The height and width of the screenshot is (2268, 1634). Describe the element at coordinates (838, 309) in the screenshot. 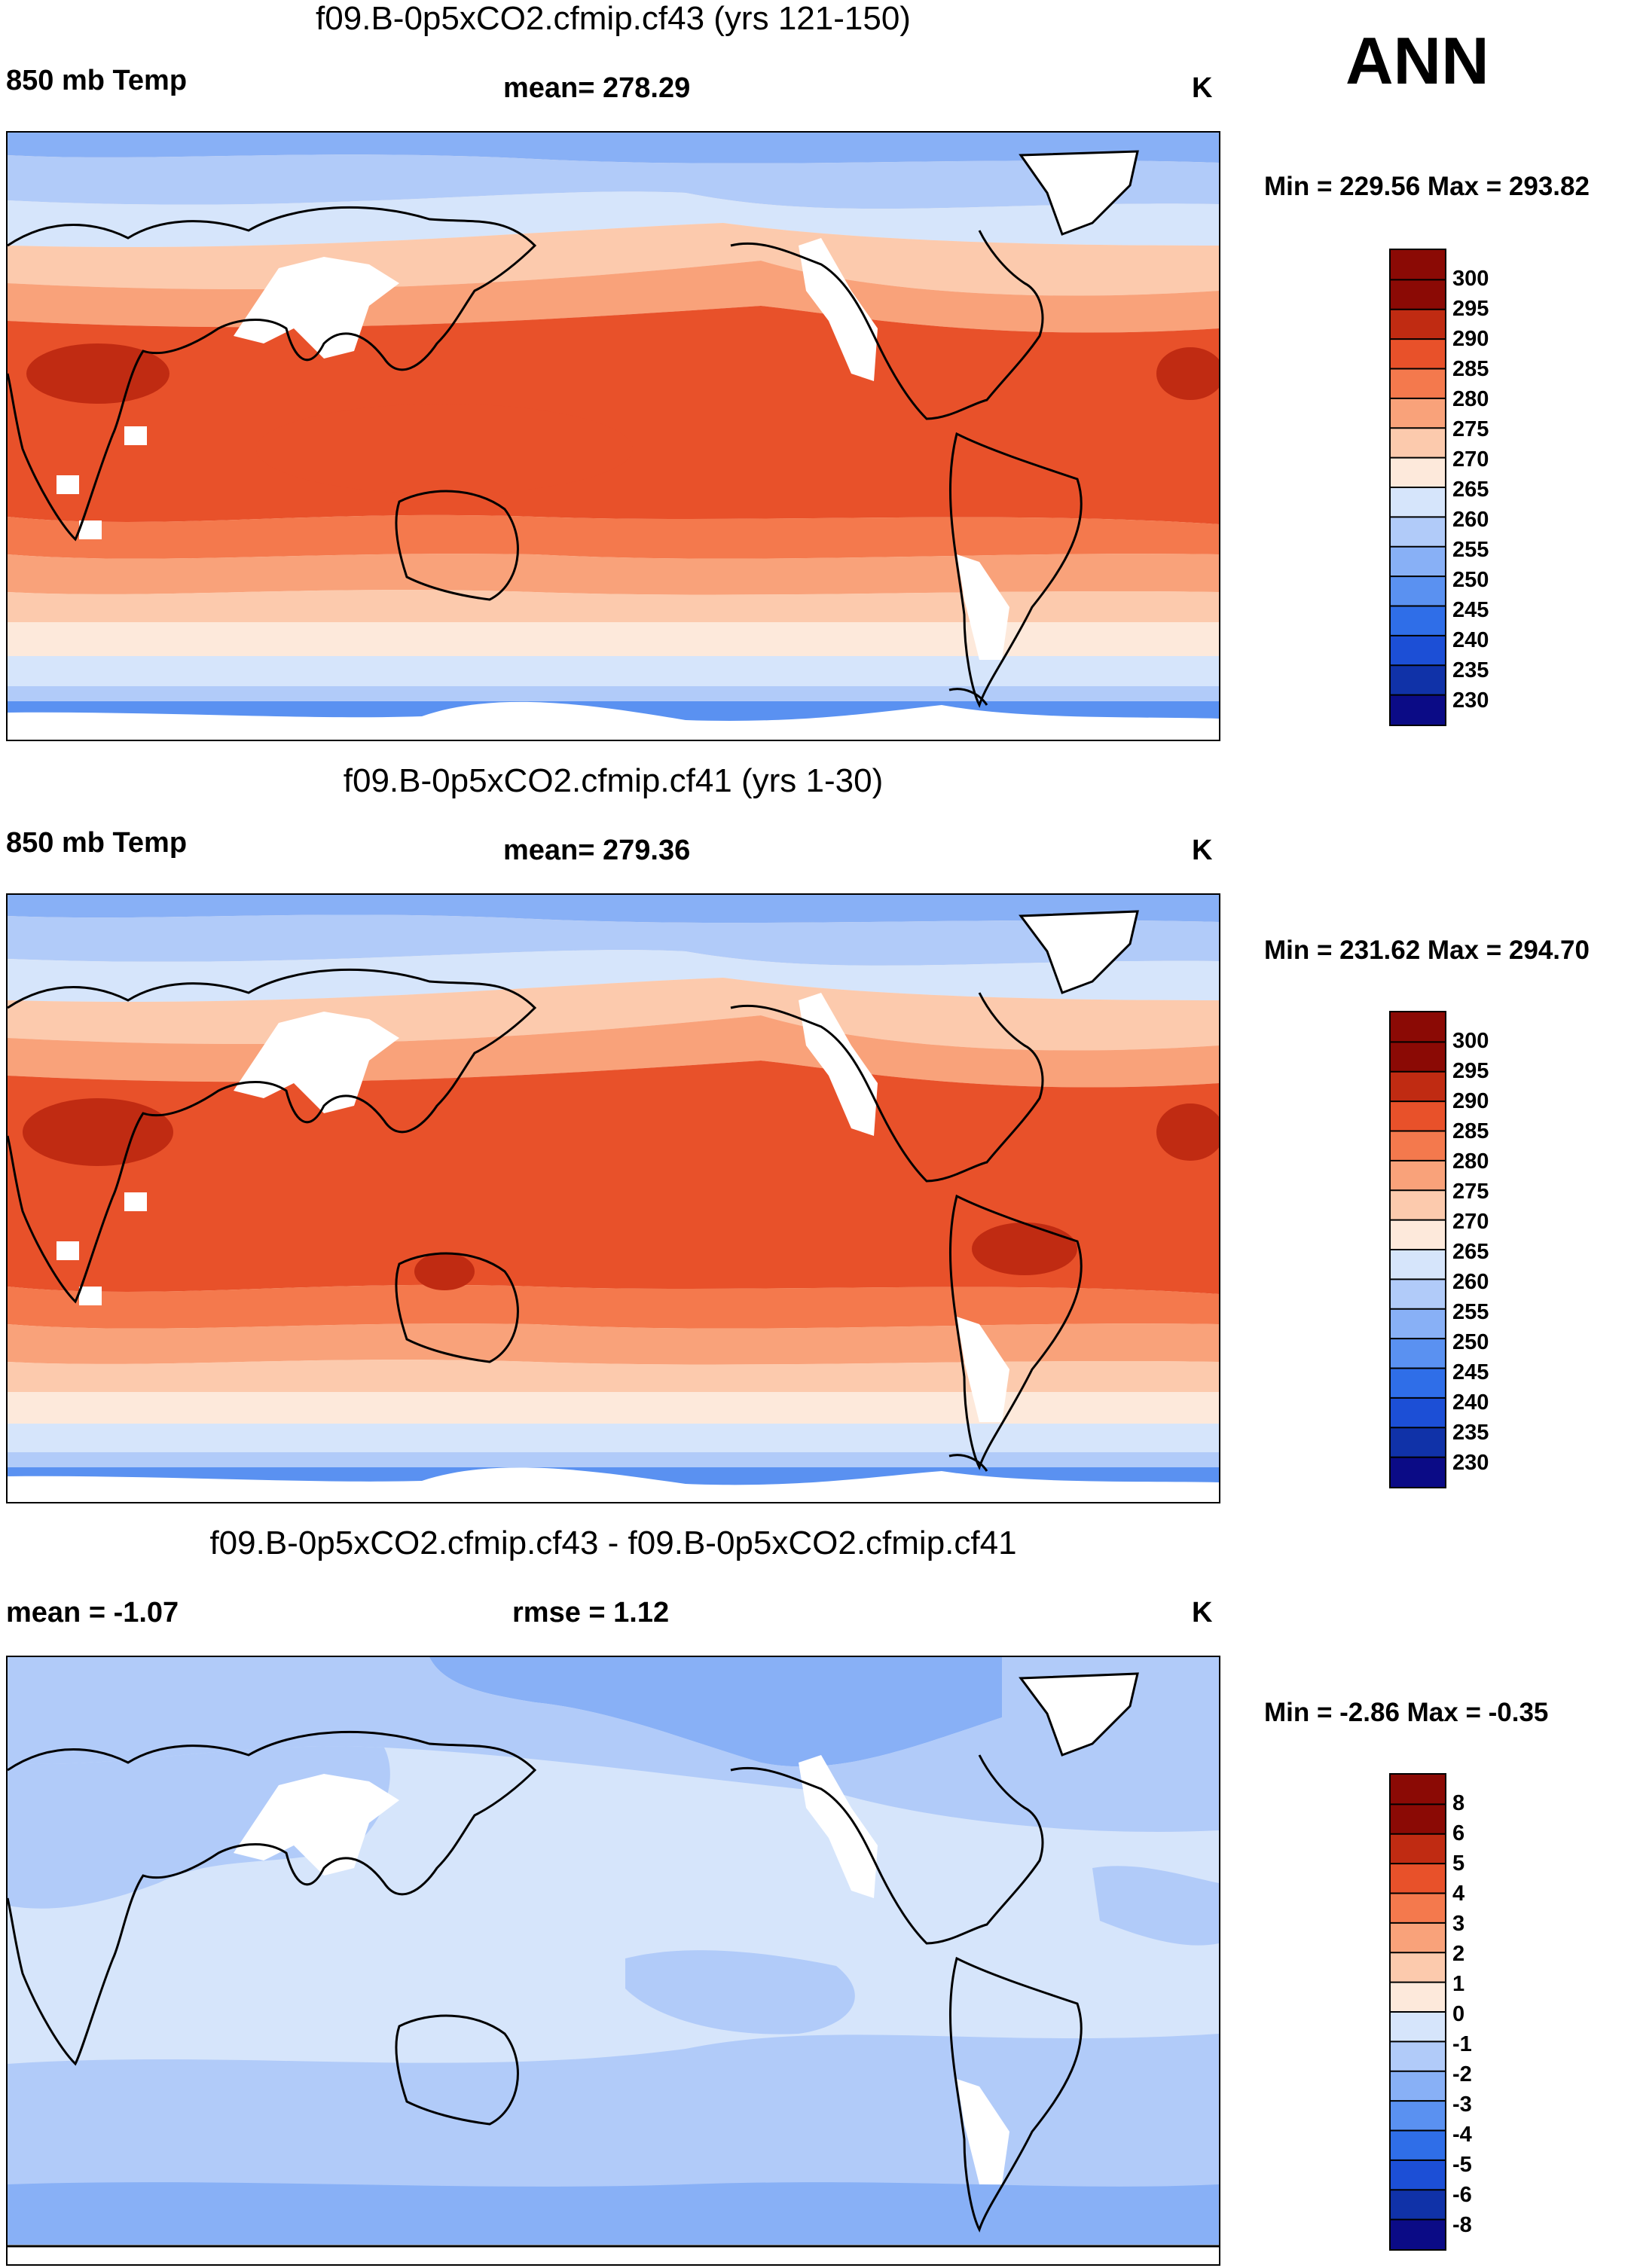

I see `panel-1-rockies-mask` at that location.